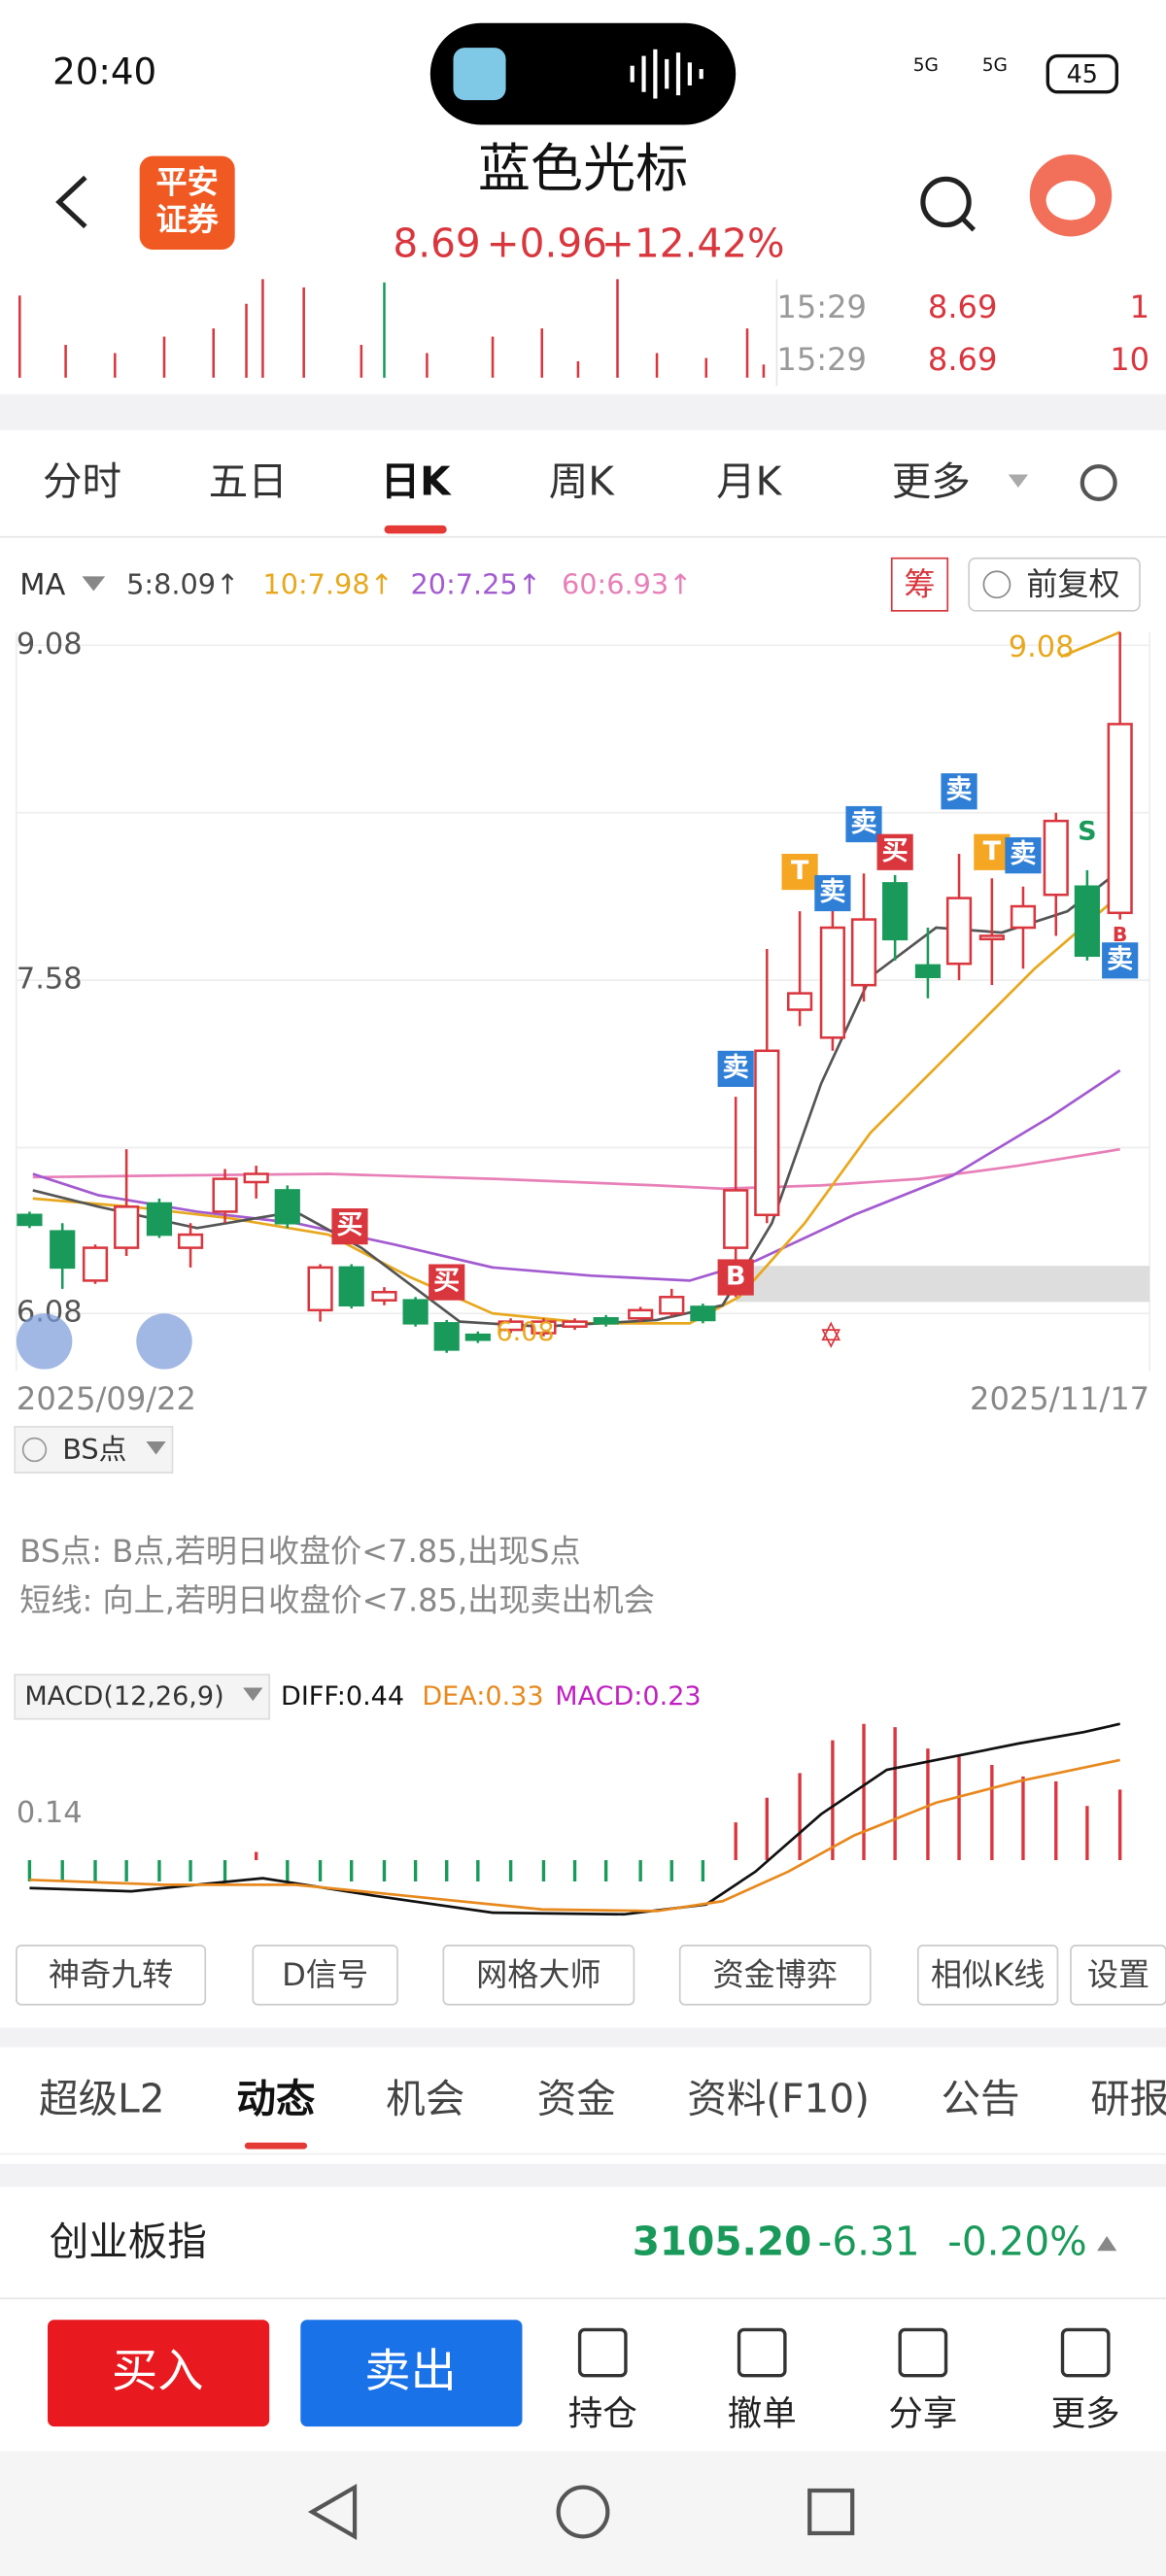  What do you see at coordinates (299, 1551) in the screenshot?
I see `bs-note: BS点: B点,若明日收盘价<7.85,出现S点` at bounding box center [299, 1551].